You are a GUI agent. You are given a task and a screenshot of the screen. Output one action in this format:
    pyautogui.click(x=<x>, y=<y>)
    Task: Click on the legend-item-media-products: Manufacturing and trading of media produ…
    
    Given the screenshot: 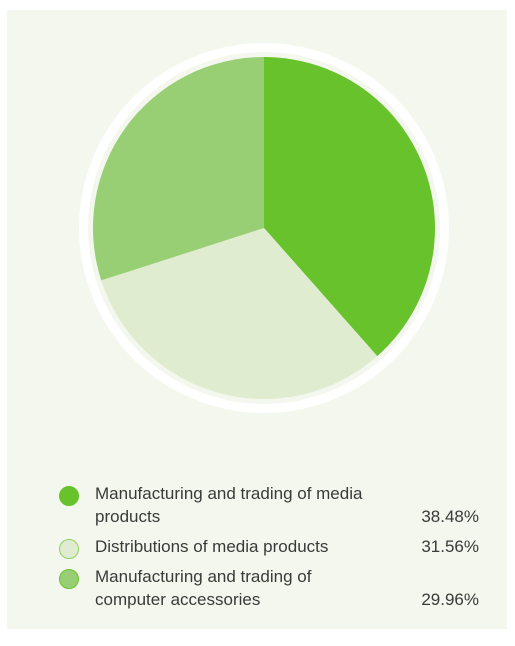 What is the action you would take?
    pyautogui.click(x=269, y=505)
    